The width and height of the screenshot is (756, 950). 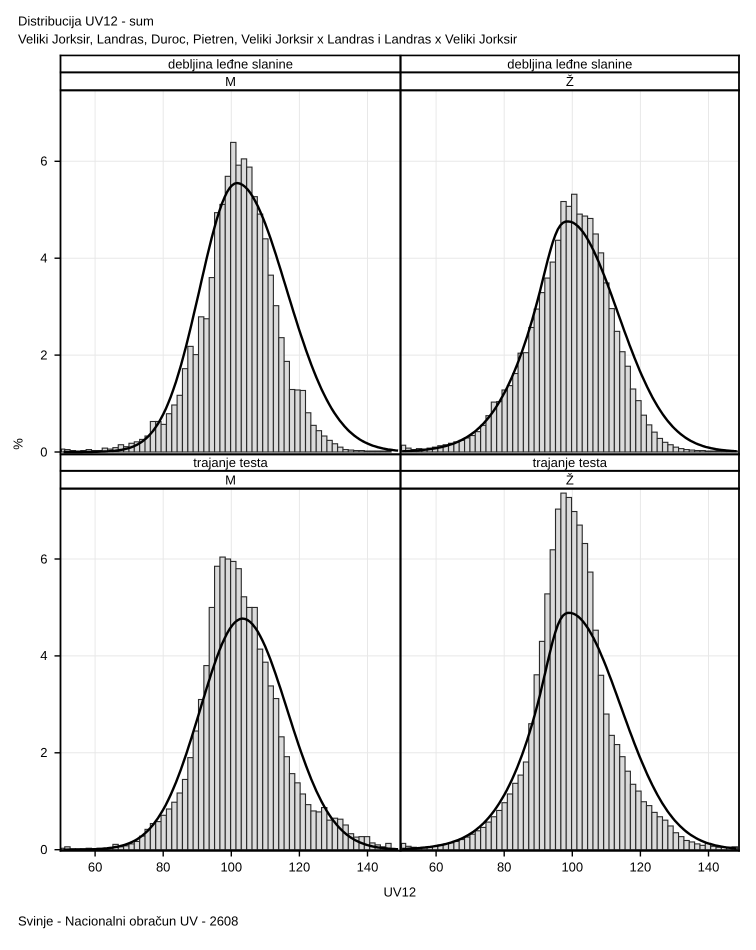 I want to click on svg-text:Svinje - Nacionalni obračun UV: Svinje - Nacionalni obračun UV - 2608, so click(x=128, y=921).